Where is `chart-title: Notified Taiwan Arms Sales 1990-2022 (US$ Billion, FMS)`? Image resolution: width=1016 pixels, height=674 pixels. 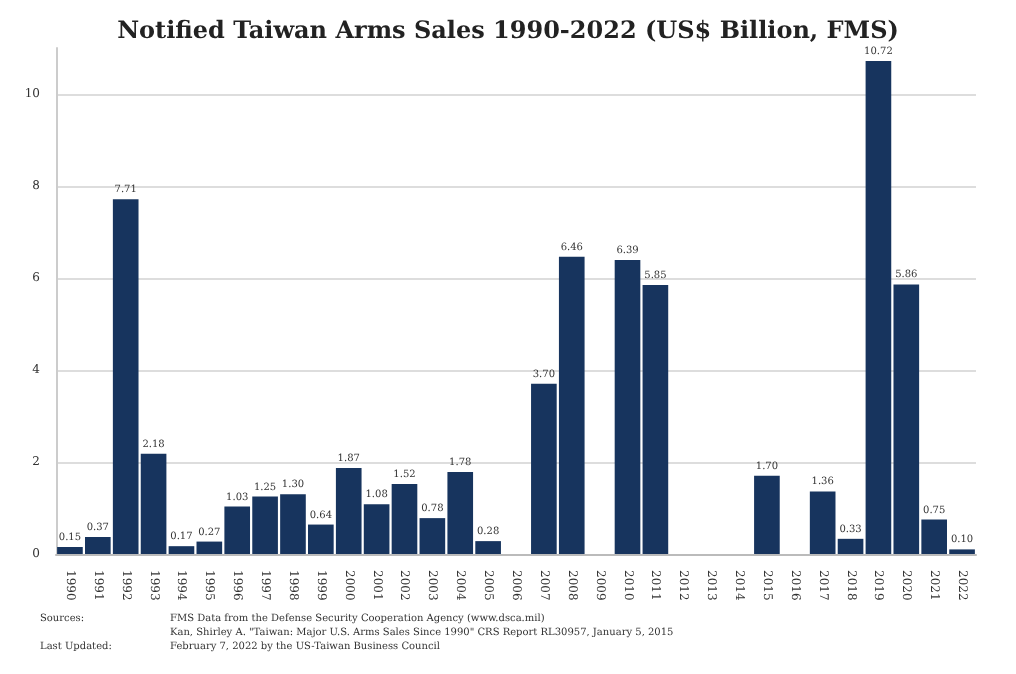 chart-title: Notified Taiwan Arms Sales 1990-2022 (US$ Billion, FMS) is located at coordinates (508, 30).